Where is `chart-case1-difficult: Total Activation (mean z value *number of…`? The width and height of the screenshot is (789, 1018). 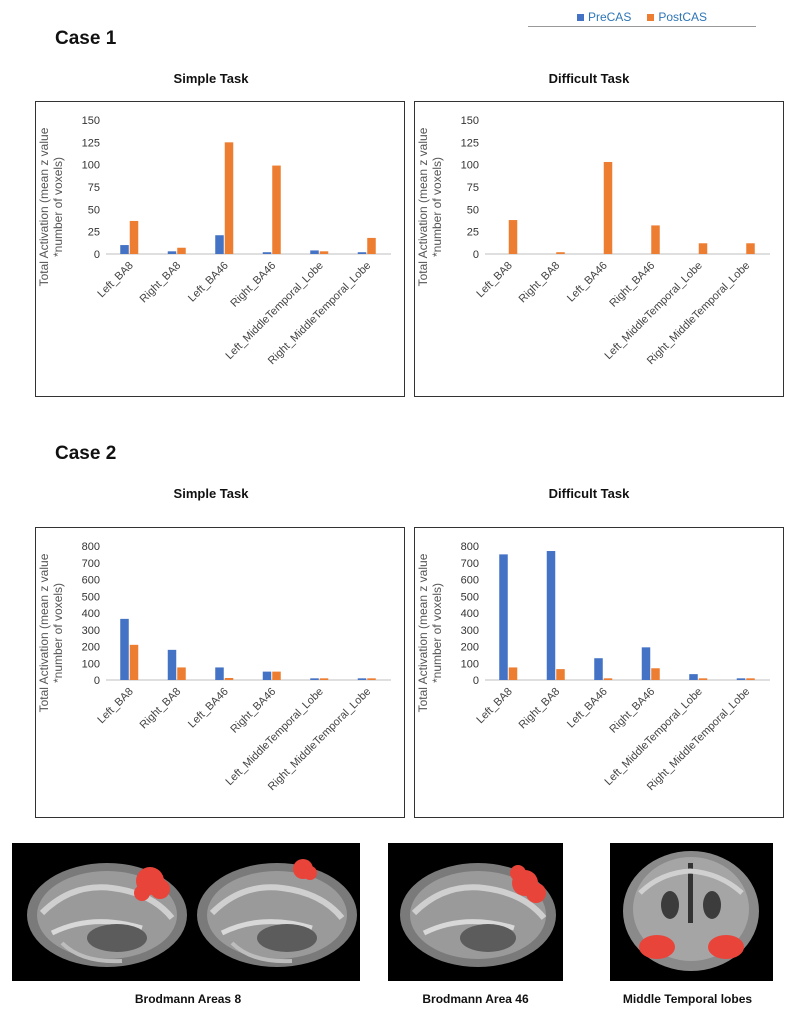 chart-case1-difficult: Total Activation (mean z value *number of… is located at coordinates (593, 241).